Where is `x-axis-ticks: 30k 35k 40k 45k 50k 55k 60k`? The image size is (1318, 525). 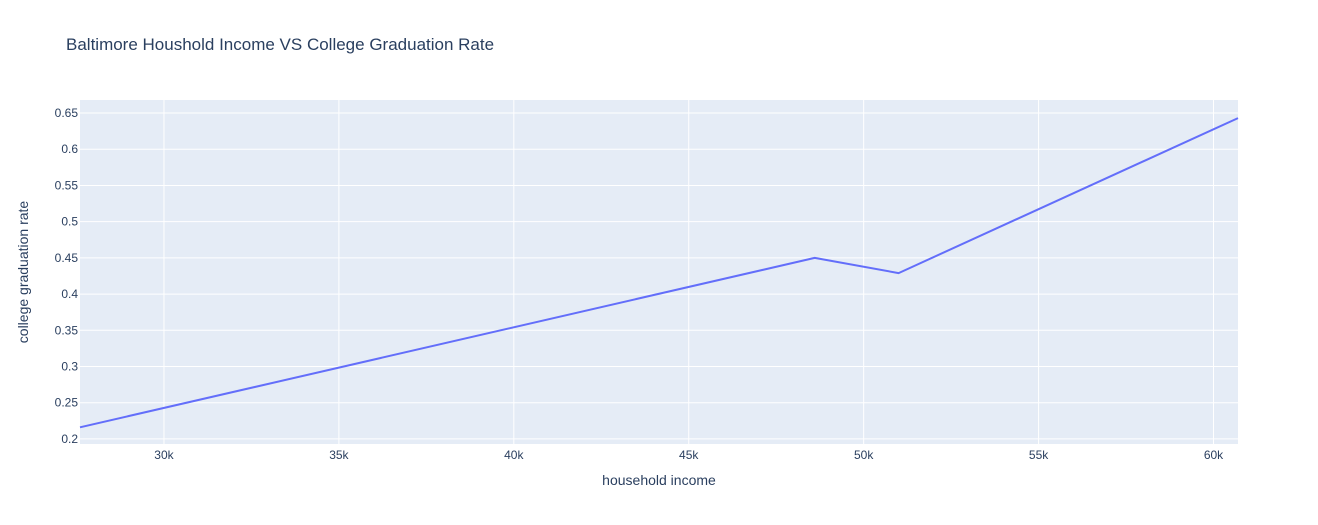
x-axis-ticks: 30k 35k 40k 45k 50k 55k 60k is located at coordinates (689, 455).